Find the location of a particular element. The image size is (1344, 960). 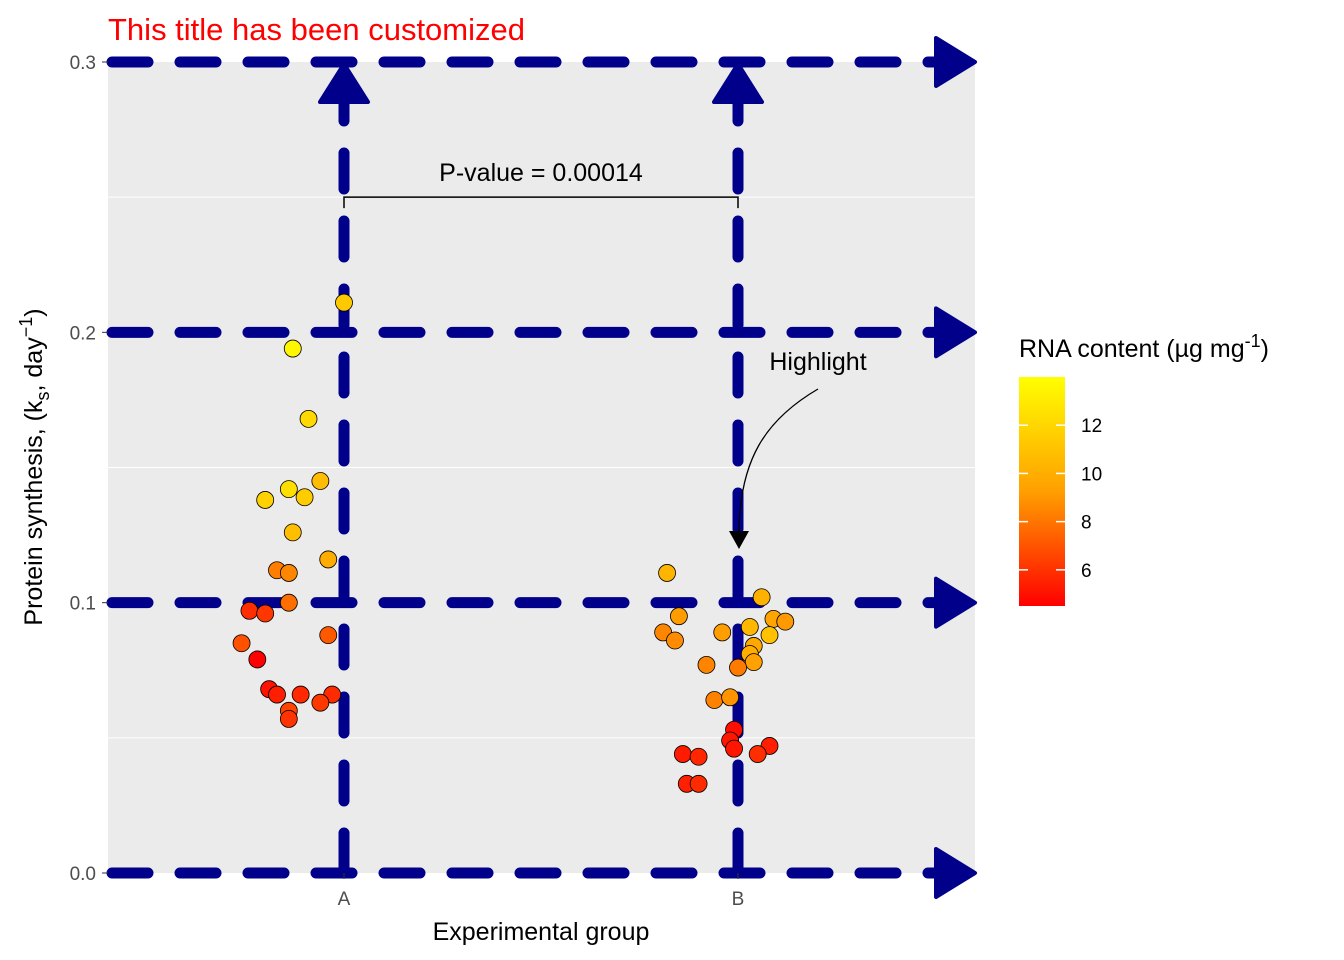

y-axis-title-superscript: −1 is located at coordinates (26, 327).